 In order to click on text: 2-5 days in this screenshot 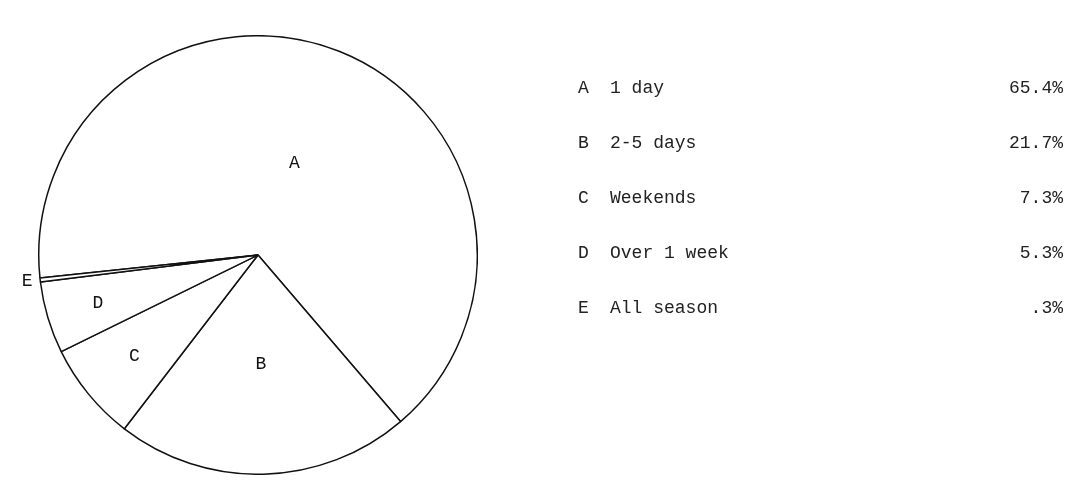, I will do `click(654, 142)`.